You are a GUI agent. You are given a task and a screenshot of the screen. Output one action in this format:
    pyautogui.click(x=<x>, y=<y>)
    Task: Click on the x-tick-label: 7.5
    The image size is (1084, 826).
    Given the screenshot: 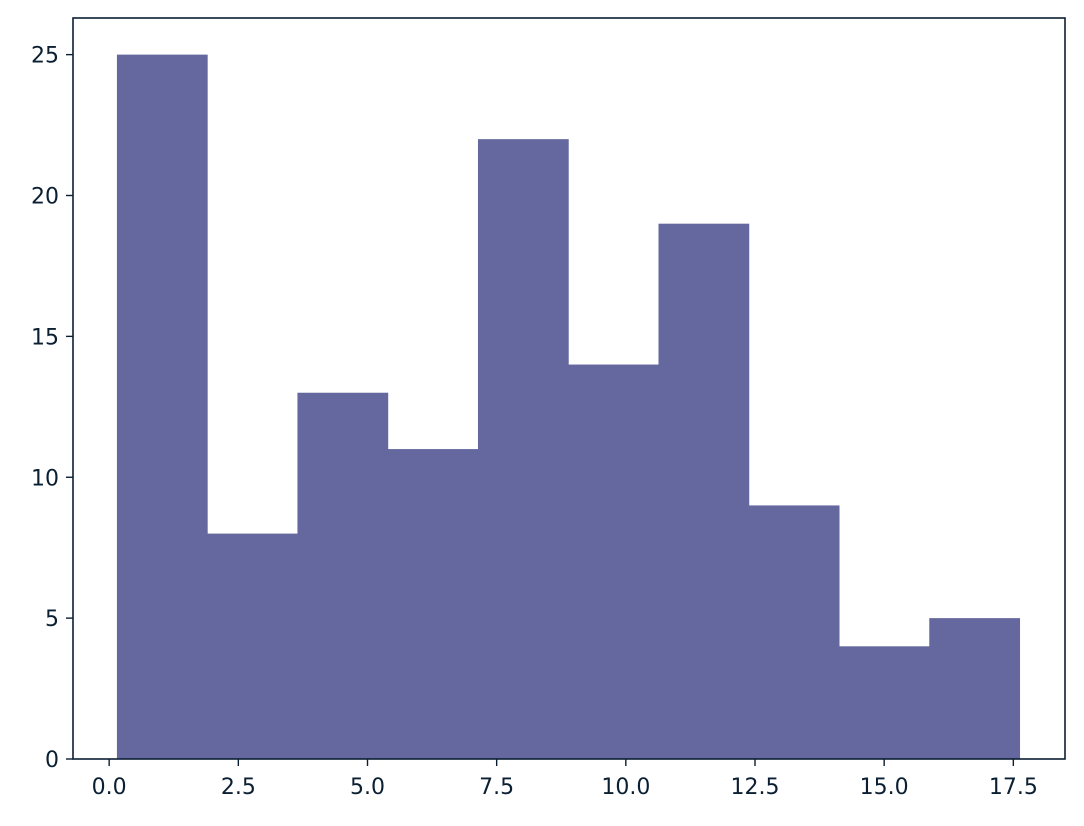 What is the action you would take?
    pyautogui.click(x=496, y=787)
    